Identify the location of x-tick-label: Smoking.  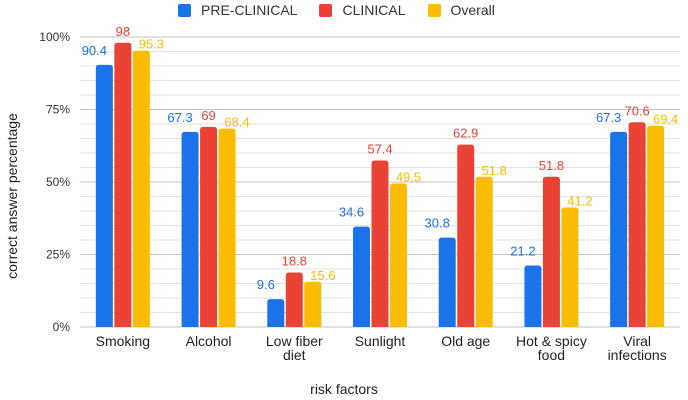
(123, 341).